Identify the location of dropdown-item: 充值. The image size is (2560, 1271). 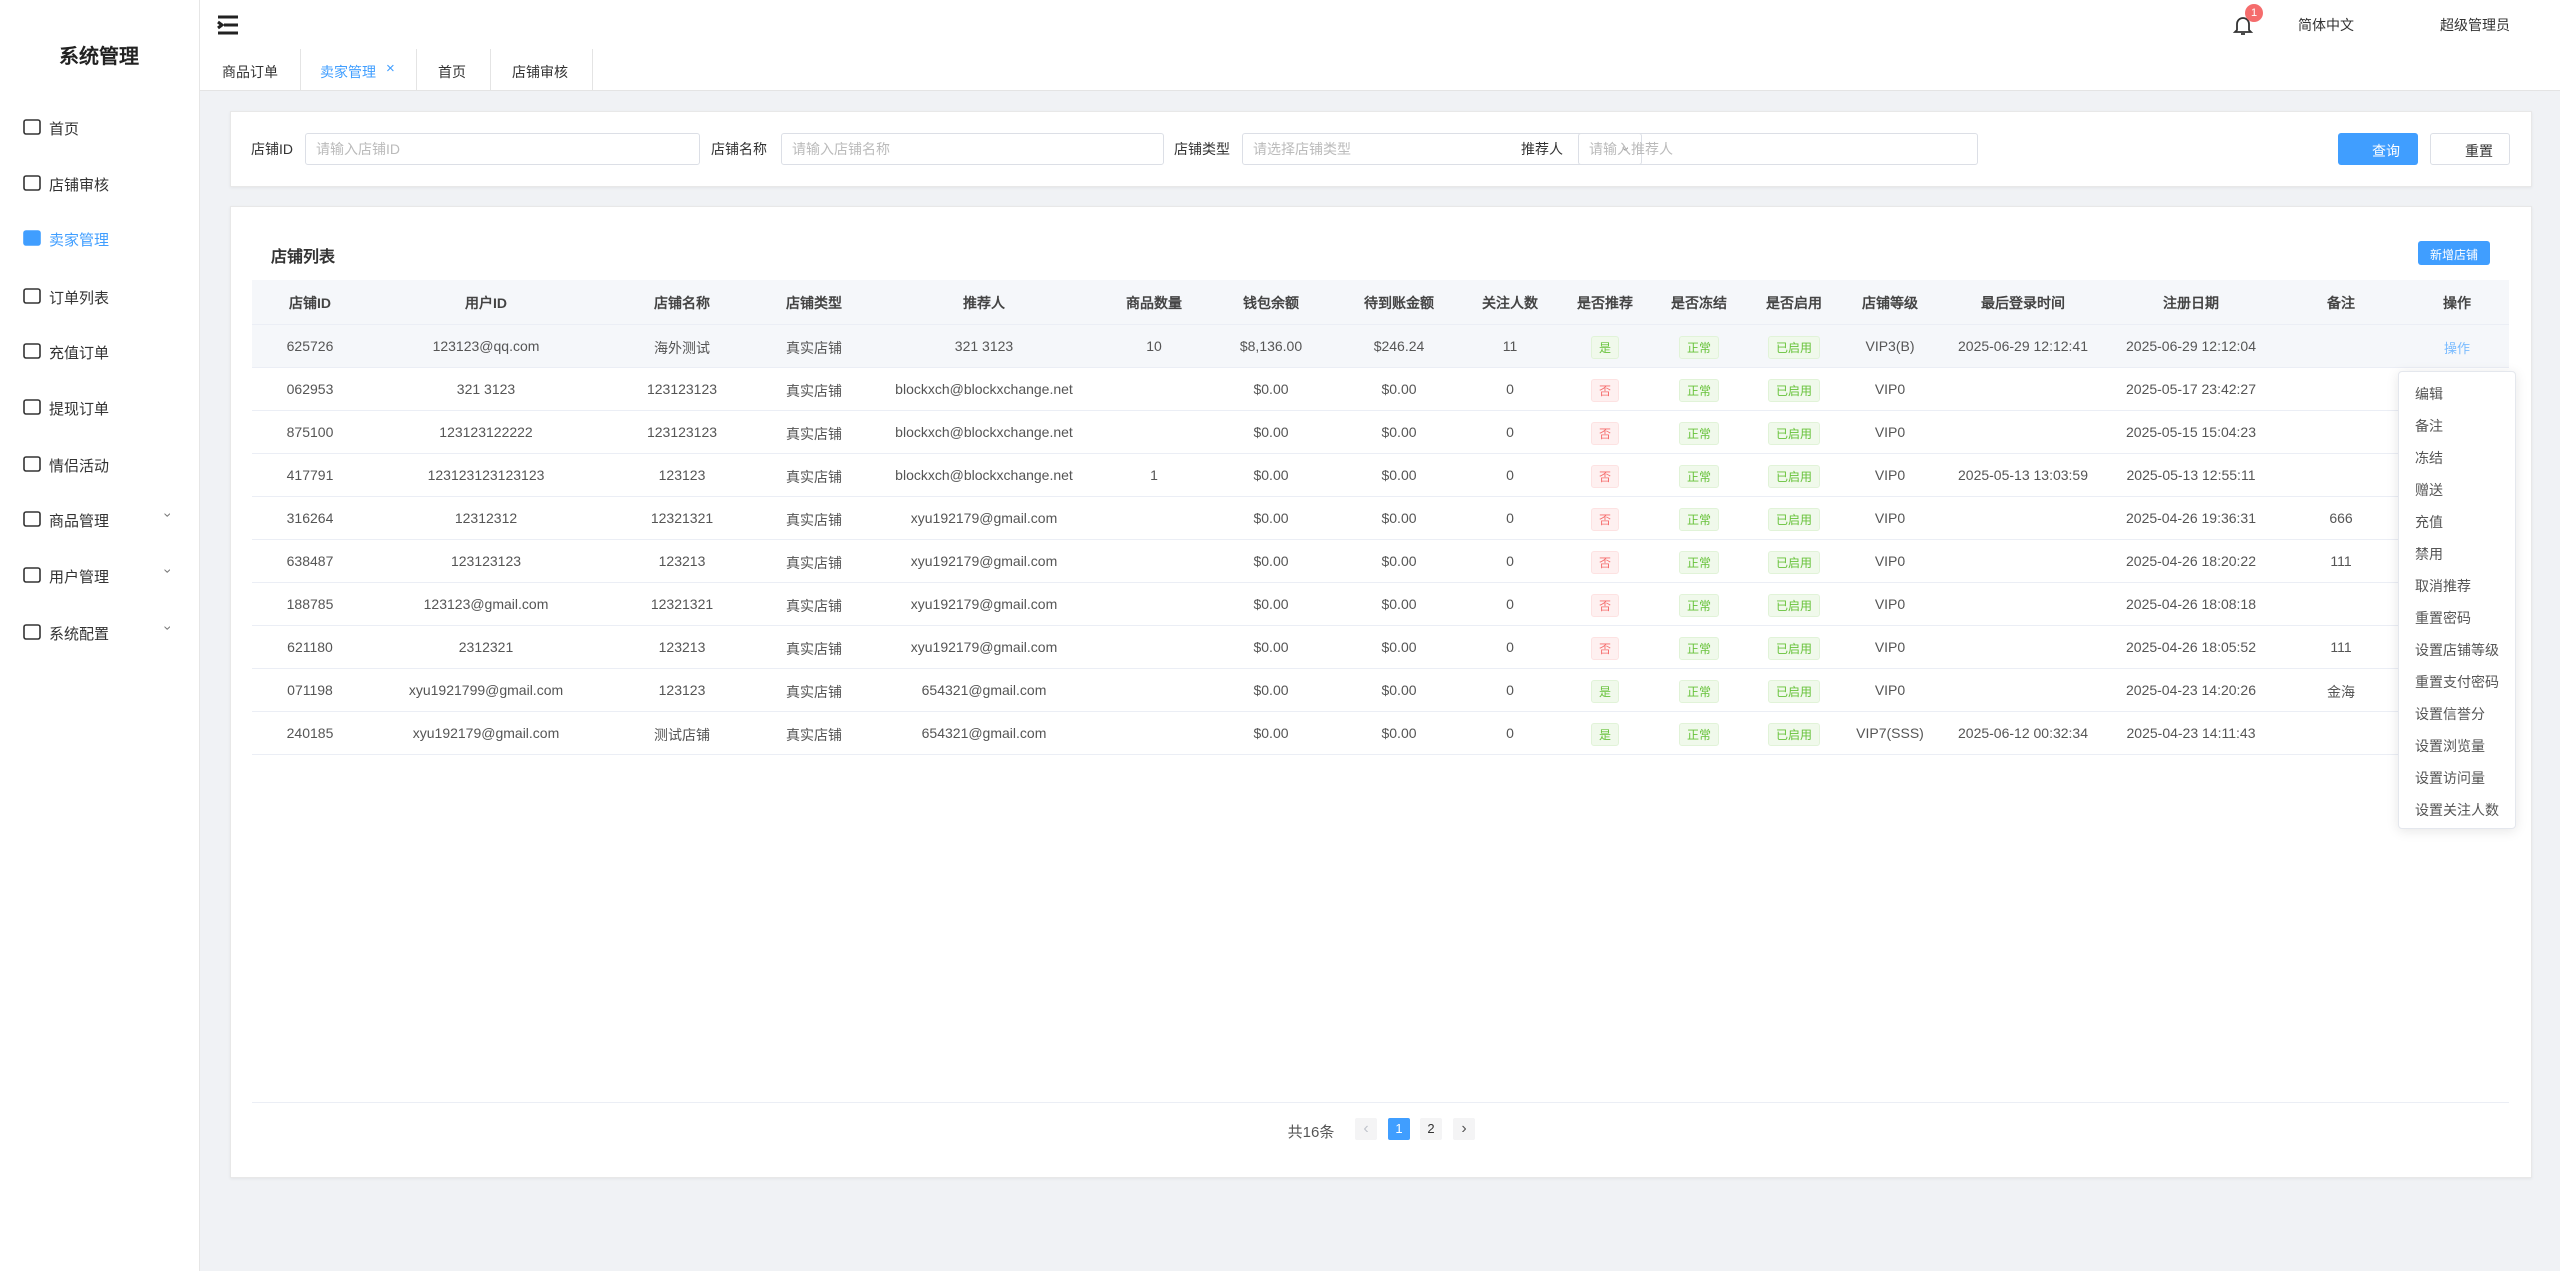
(2429, 522).